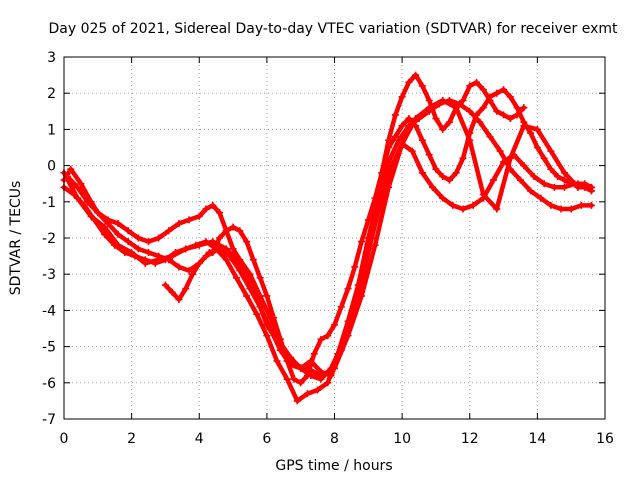 This screenshot has height=480, width=640. I want to click on x-tick-label: 16, so click(605, 439).